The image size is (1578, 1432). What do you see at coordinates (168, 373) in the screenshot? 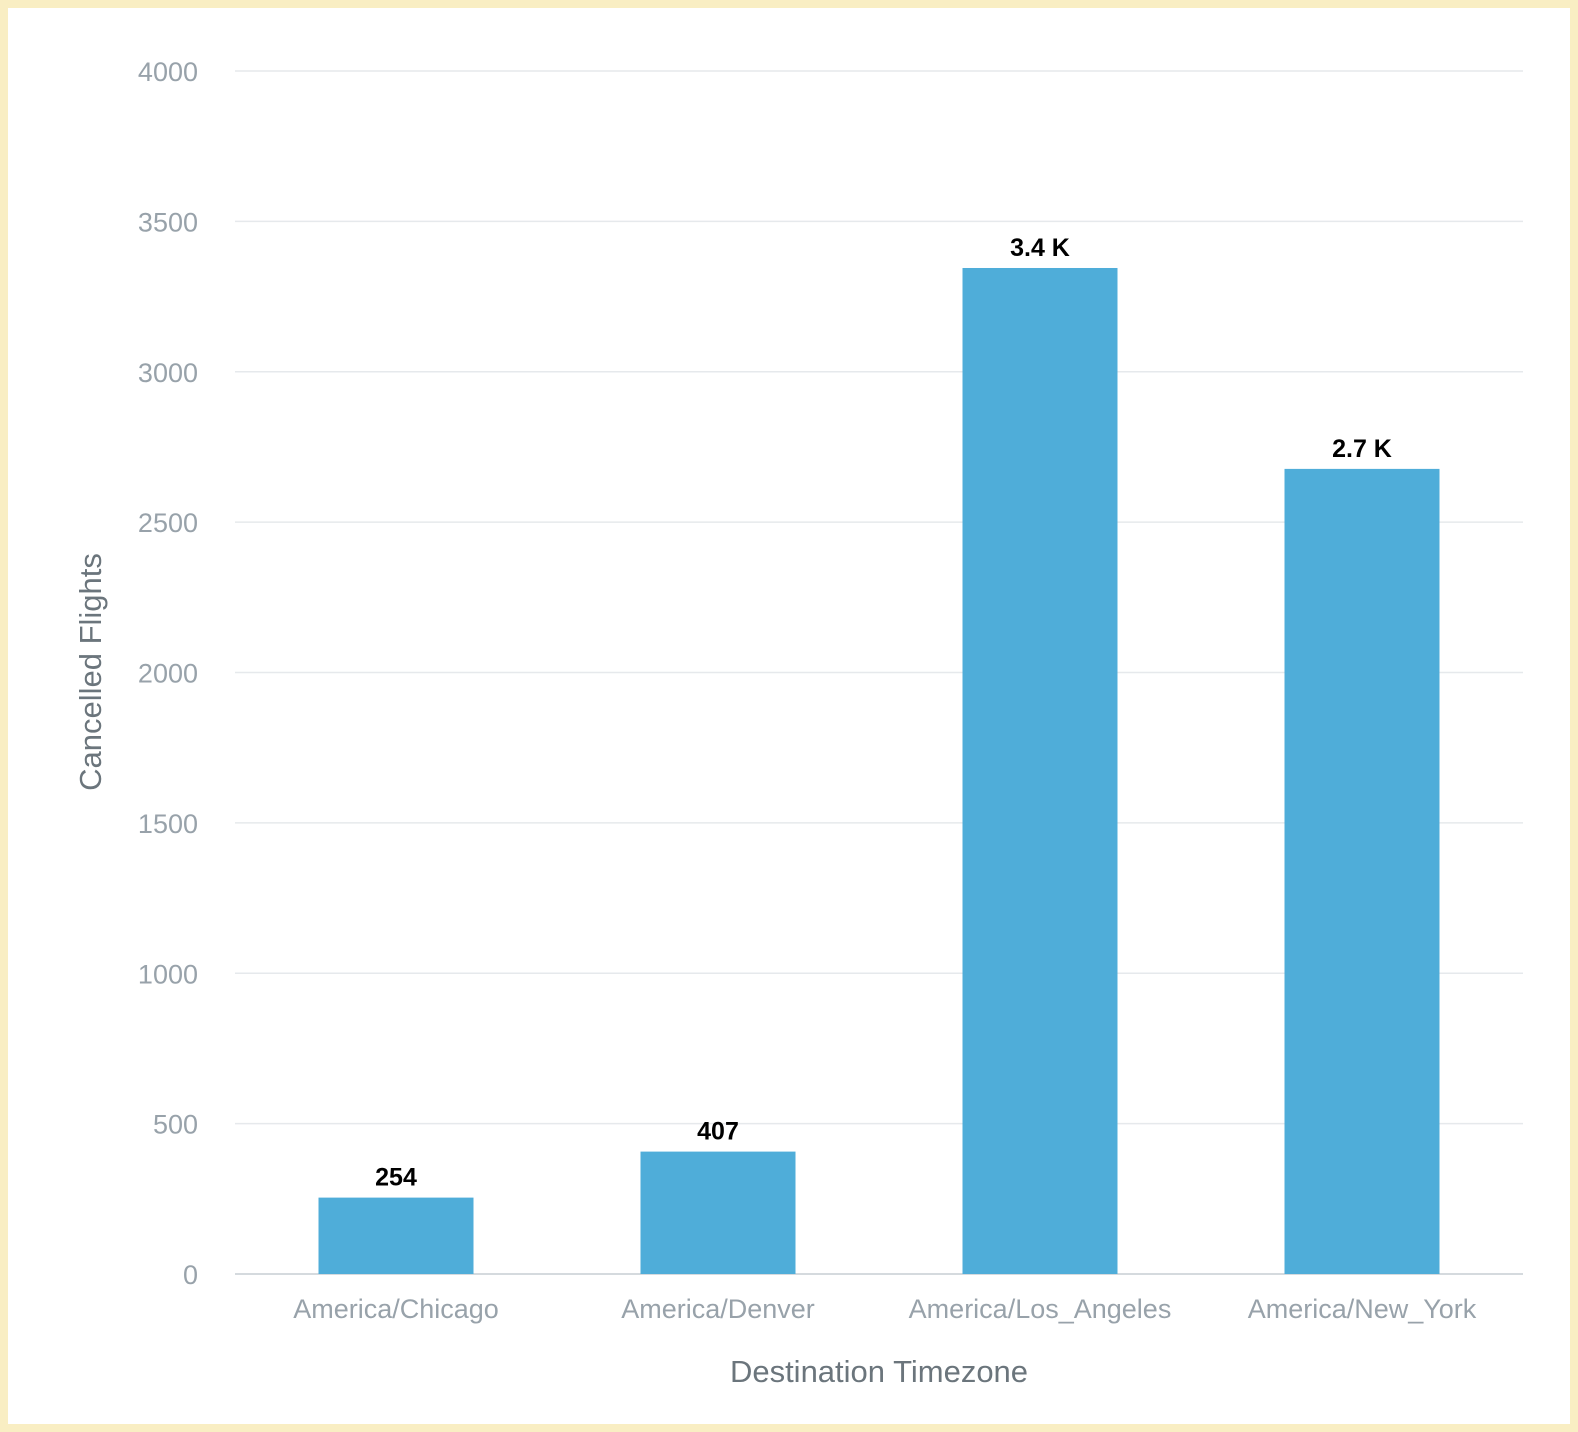
I see `y-tick-label: 3000` at bounding box center [168, 373].